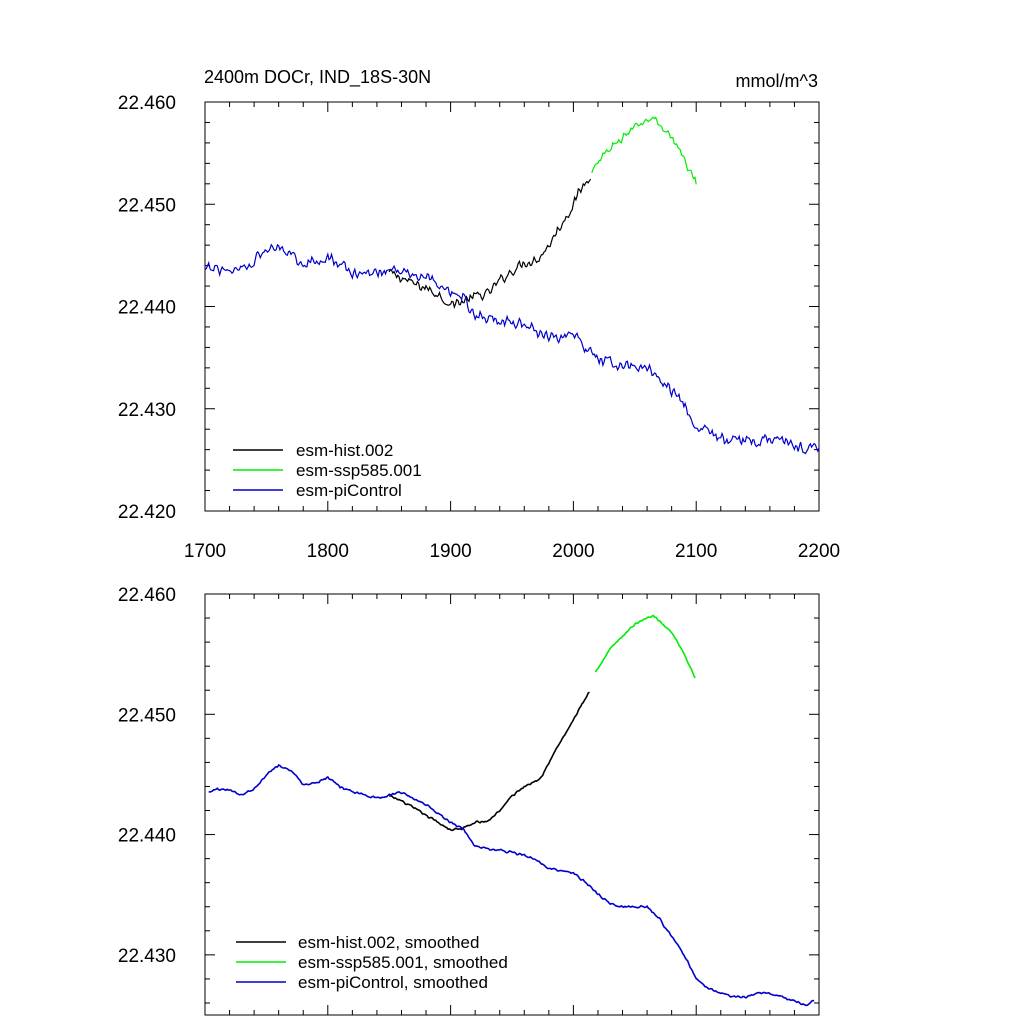  What do you see at coordinates (696, 551) in the screenshot?
I see `x-tick-label: 2100` at bounding box center [696, 551].